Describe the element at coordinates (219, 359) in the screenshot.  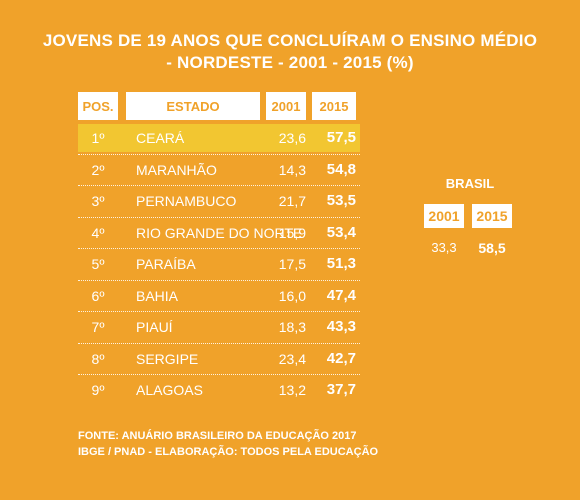
I see `table-row: 8º SERGIPE 23,4 42,7` at that location.